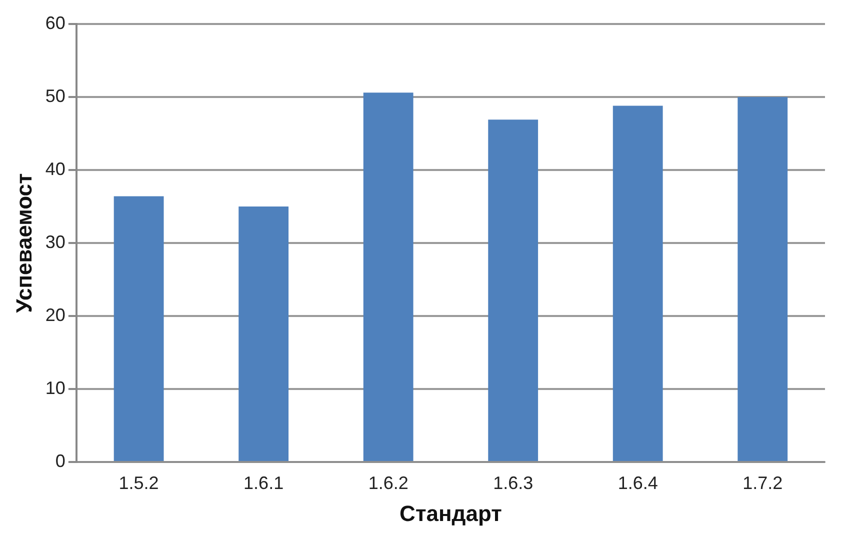 The height and width of the screenshot is (540, 853). What do you see at coordinates (513, 482) in the screenshot?
I see `x-tick-label: 1.6.3` at bounding box center [513, 482].